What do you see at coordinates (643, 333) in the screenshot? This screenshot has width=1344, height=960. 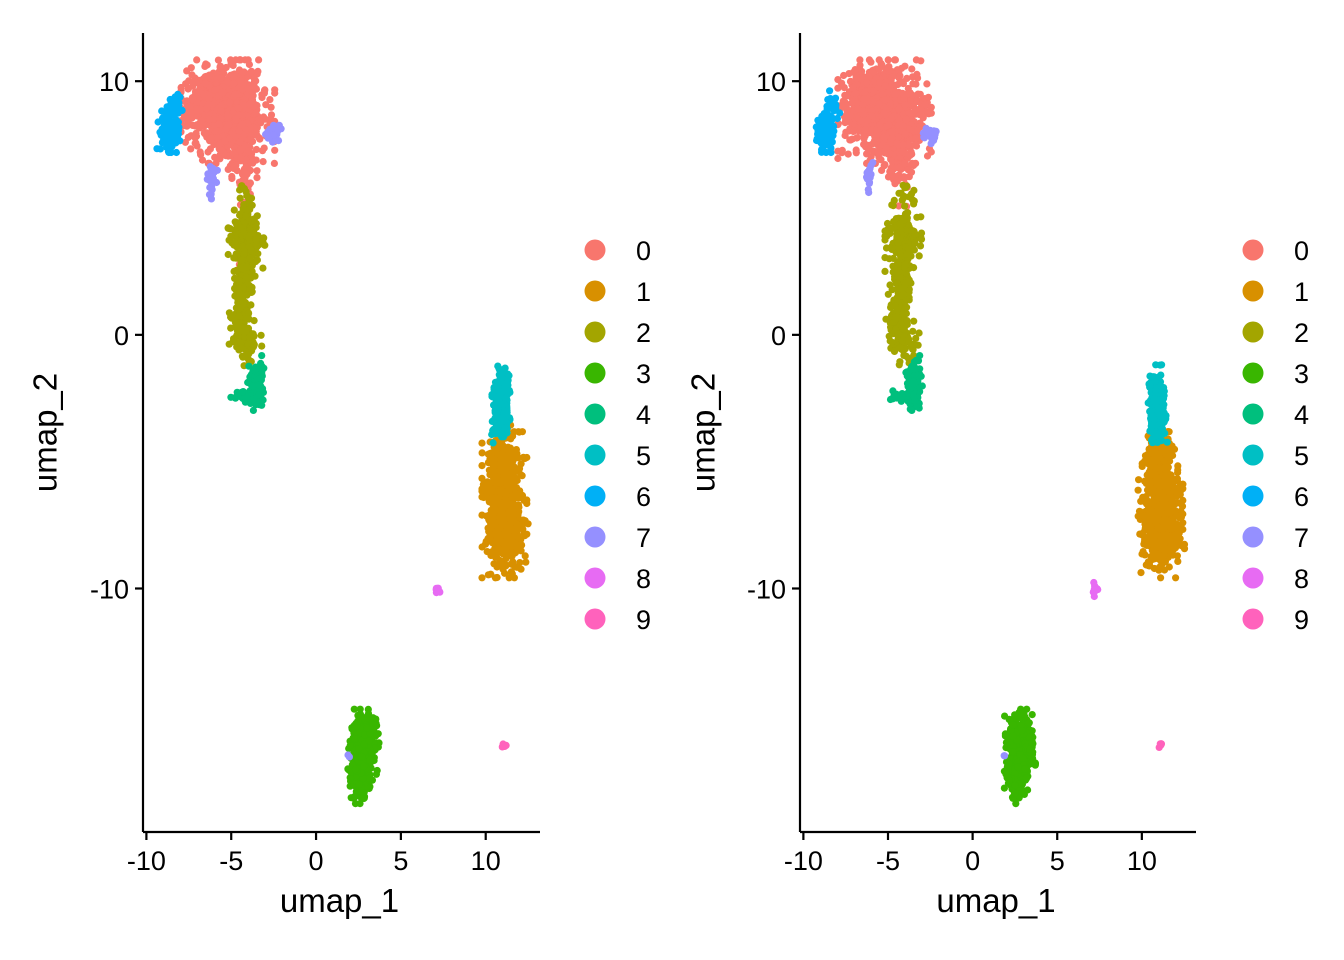 I see `legend-label: 2` at bounding box center [643, 333].